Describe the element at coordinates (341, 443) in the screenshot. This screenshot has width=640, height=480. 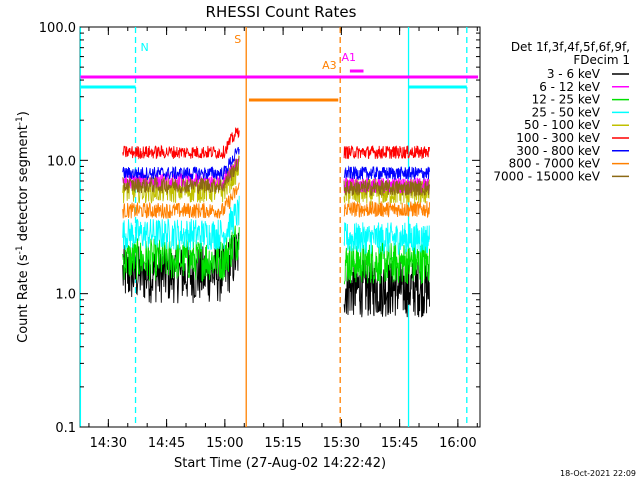
I see `x-tick-label: 15:30` at that location.